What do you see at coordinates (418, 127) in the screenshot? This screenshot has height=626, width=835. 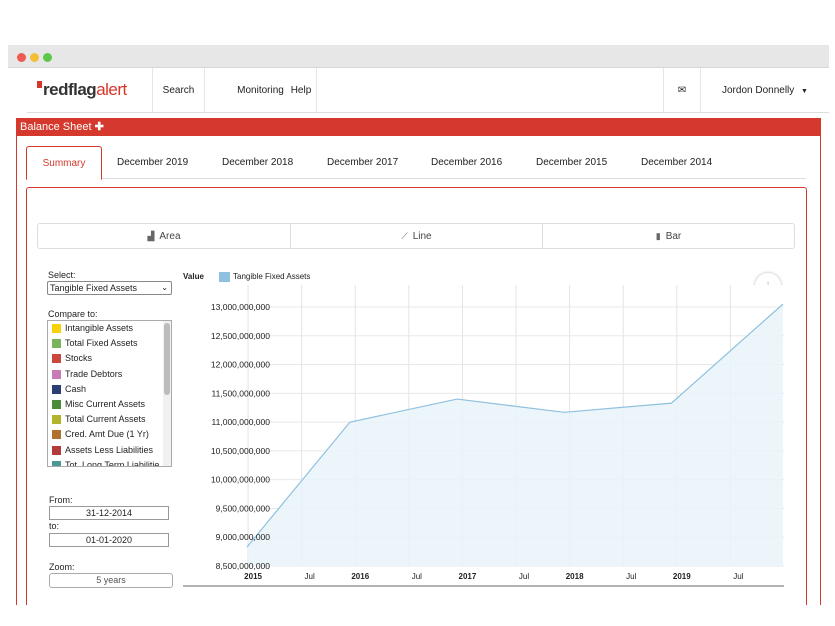 I see `balance-sheet-header: Balance Sheet ✚` at bounding box center [418, 127].